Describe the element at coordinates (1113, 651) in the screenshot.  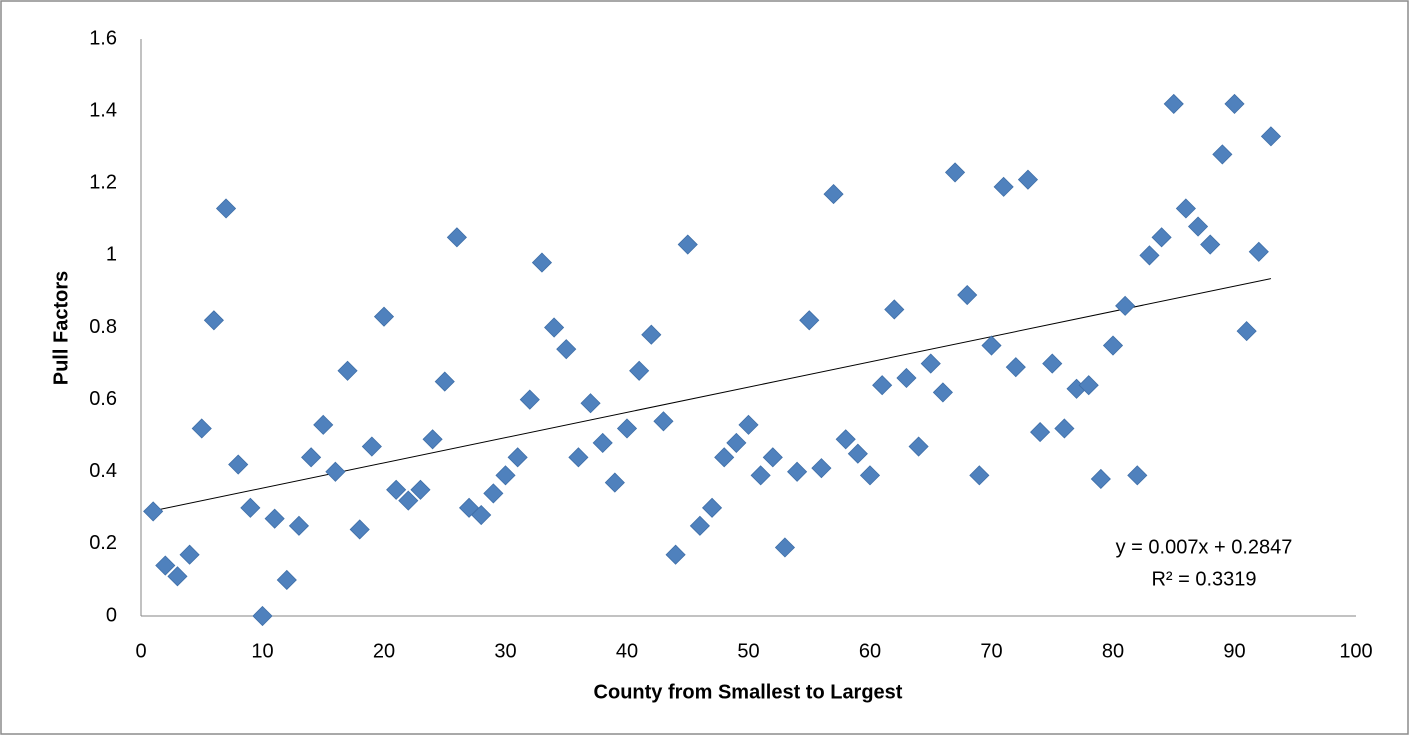
I see `x-tick-label: 80` at that location.